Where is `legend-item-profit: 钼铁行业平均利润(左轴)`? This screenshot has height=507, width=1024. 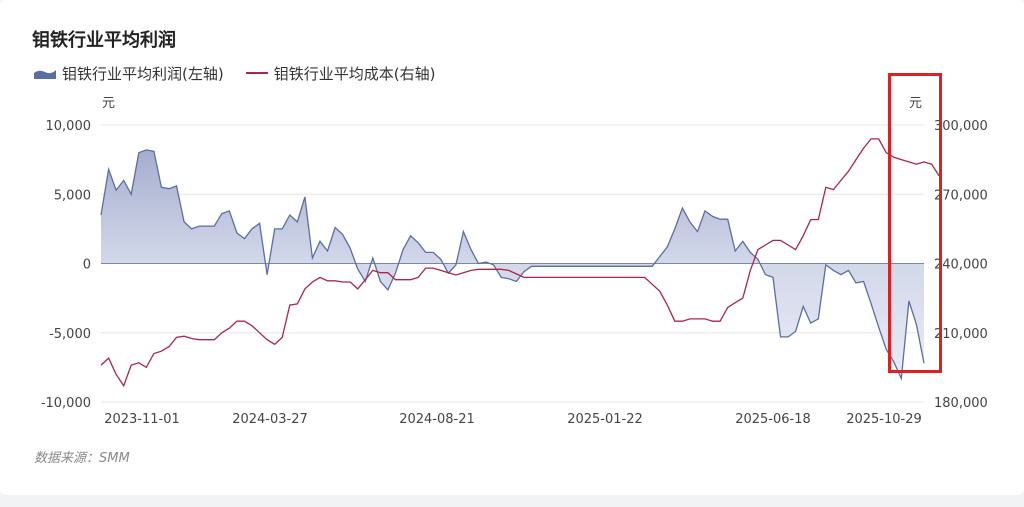 legend-item-profit: 钼铁行业平均利润(左轴) is located at coordinates (129, 73).